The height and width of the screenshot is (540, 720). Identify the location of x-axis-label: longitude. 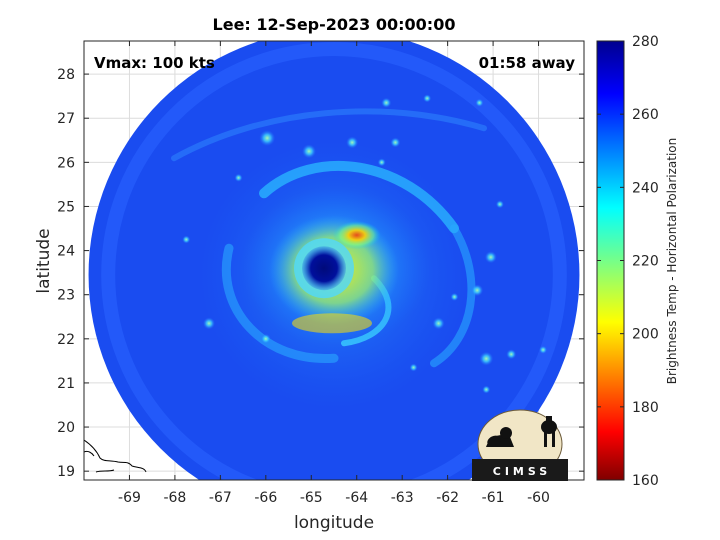
(334, 523).